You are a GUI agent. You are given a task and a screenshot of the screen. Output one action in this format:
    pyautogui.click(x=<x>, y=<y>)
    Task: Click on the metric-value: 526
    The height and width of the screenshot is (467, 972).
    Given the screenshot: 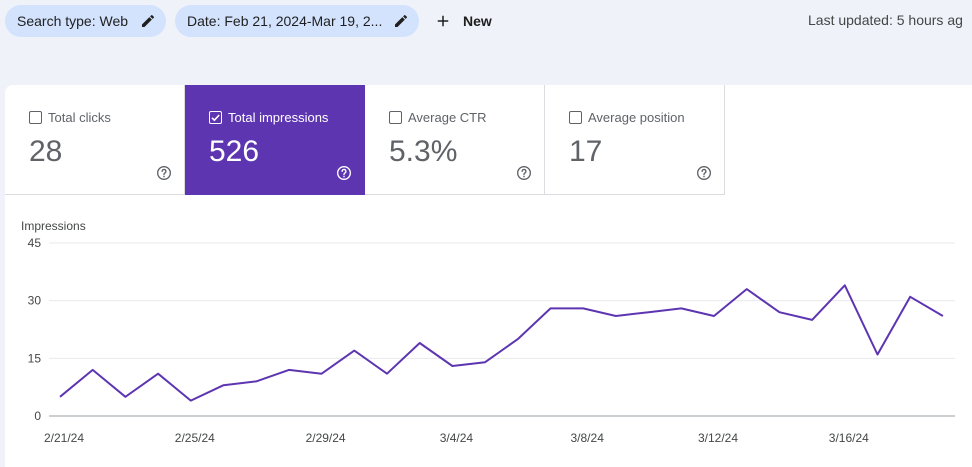 What is the action you would take?
    pyautogui.click(x=234, y=151)
    